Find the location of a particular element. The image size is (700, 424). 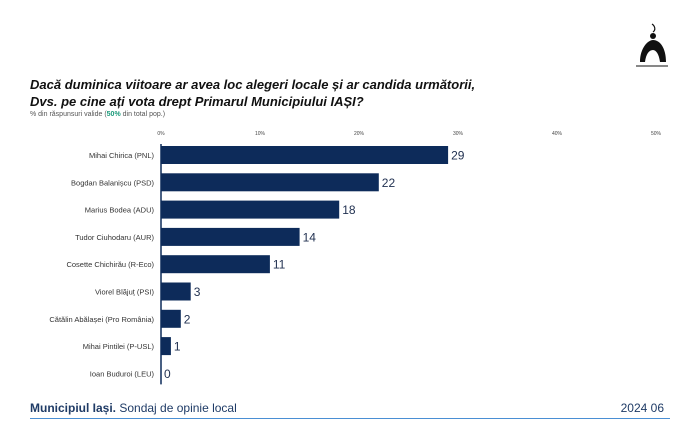

footer-municipality: Municipiul Iași. is located at coordinates (73, 408).